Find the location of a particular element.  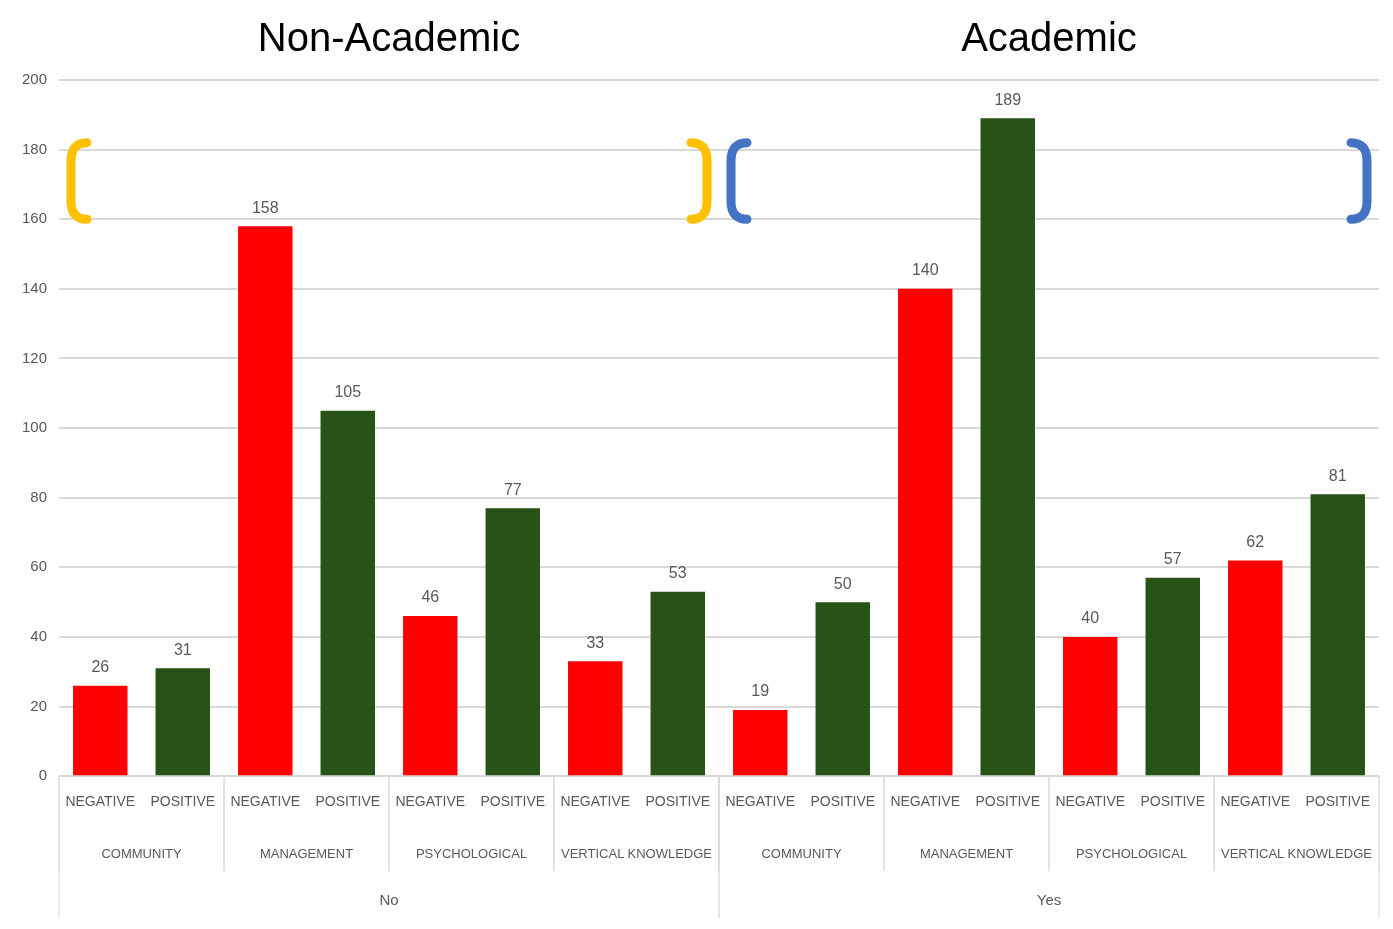

y-tick-label: 40 is located at coordinates (39, 636).